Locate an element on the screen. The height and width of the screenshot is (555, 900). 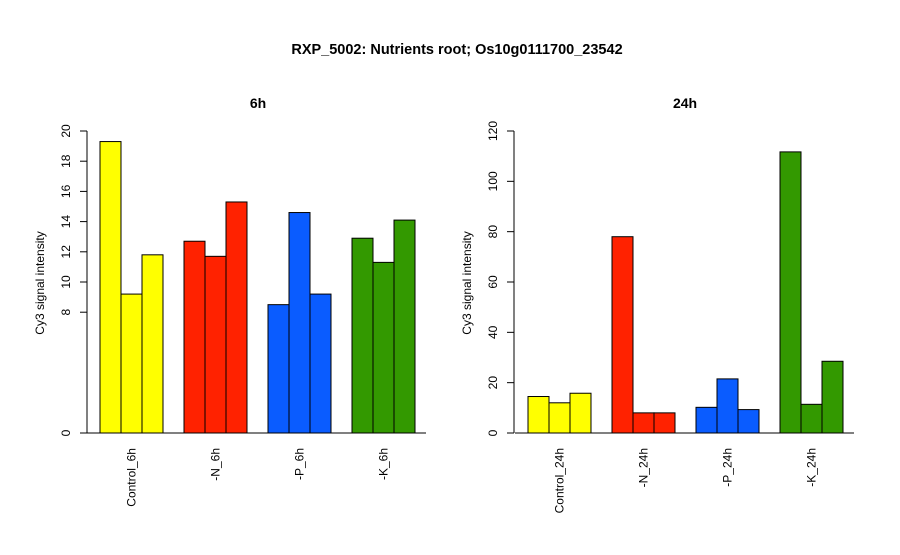
y-axis-label-24h: Cy3 signal intensity is located at coordinates (467, 282).